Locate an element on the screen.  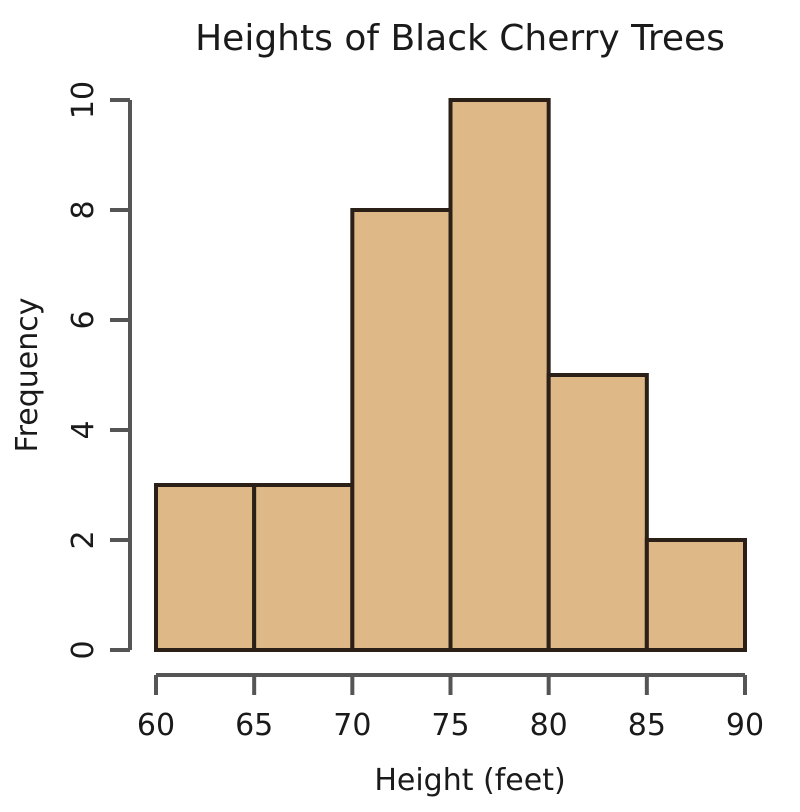
y-tick-label: 2 is located at coordinates (83, 539).